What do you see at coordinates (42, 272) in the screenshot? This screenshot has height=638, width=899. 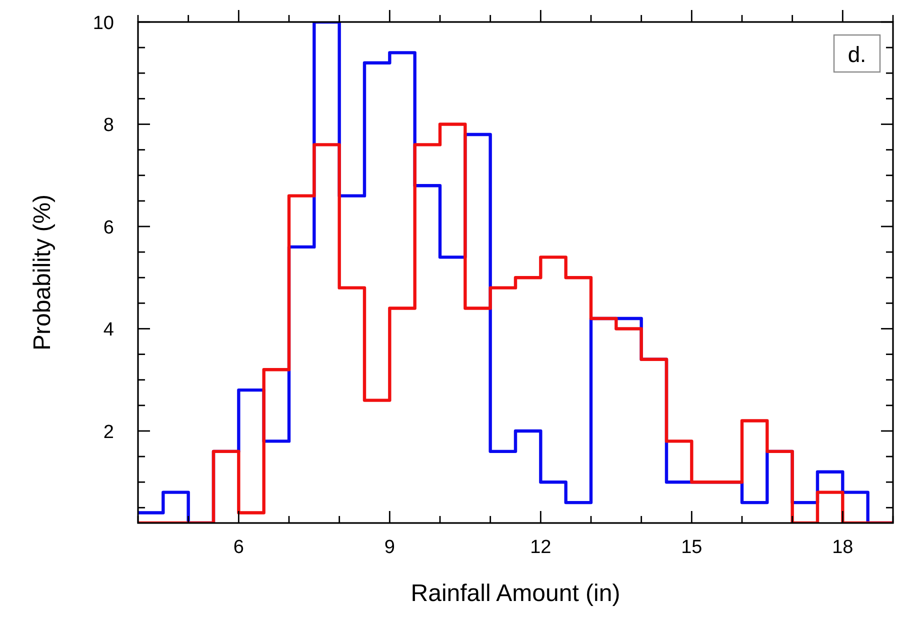 I see `y-axis-title: Probability (%)` at bounding box center [42, 272].